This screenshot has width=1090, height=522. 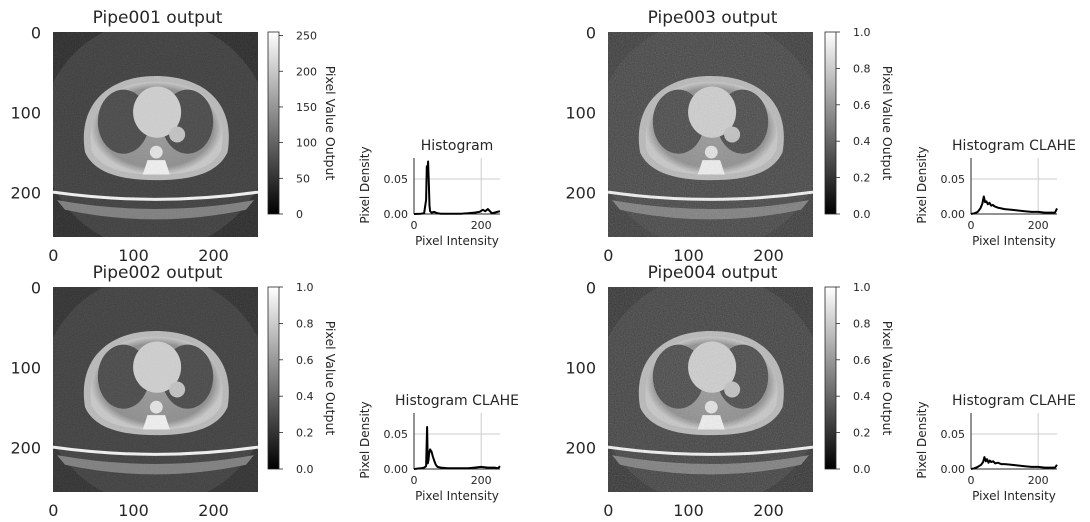 What do you see at coordinates (457, 146) in the screenshot?
I see `histogram-title: Histogram` at bounding box center [457, 146].